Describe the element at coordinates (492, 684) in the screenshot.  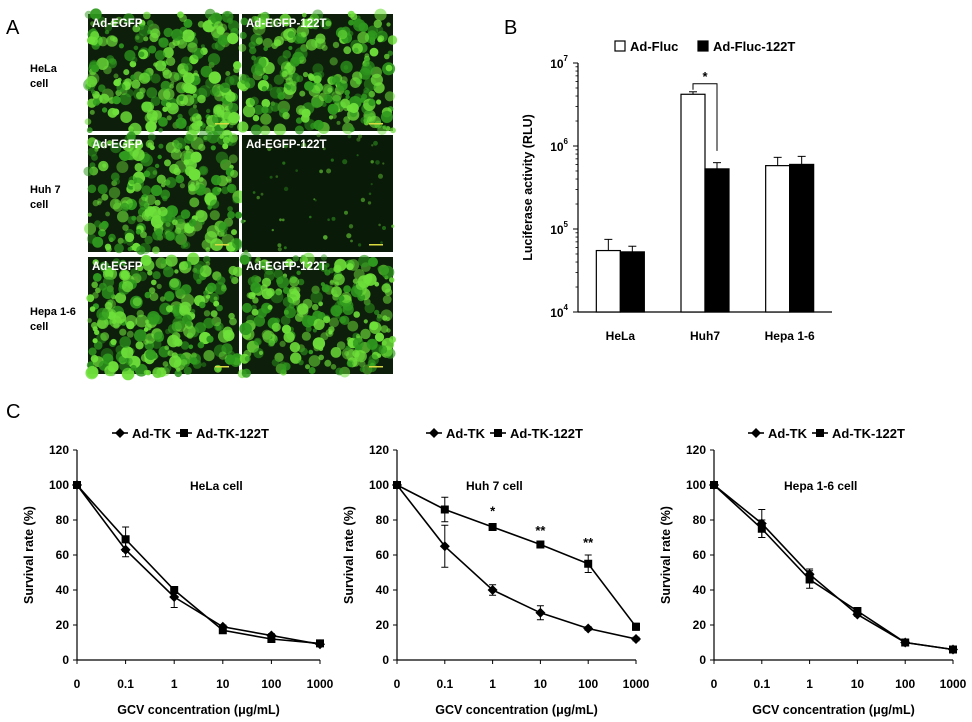
I see `x-tick-label: 1` at that location.